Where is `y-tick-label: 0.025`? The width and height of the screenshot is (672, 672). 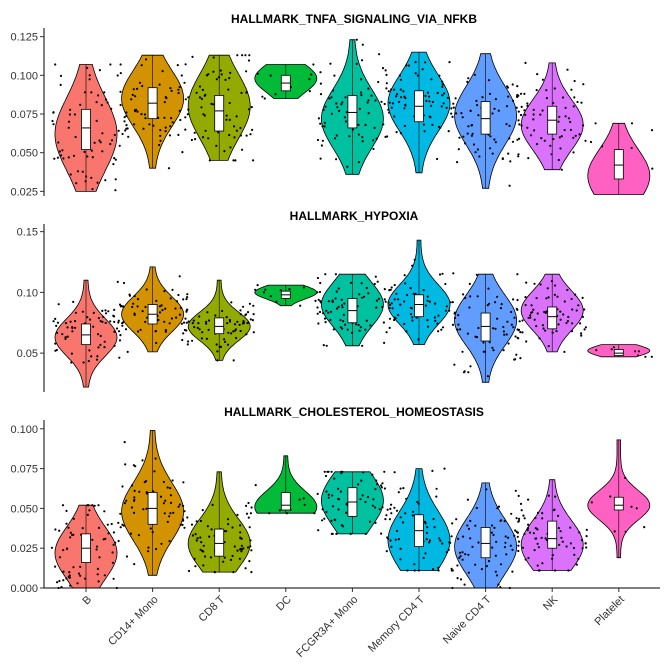 y-tick-label: 0.025 is located at coordinates (24, 549).